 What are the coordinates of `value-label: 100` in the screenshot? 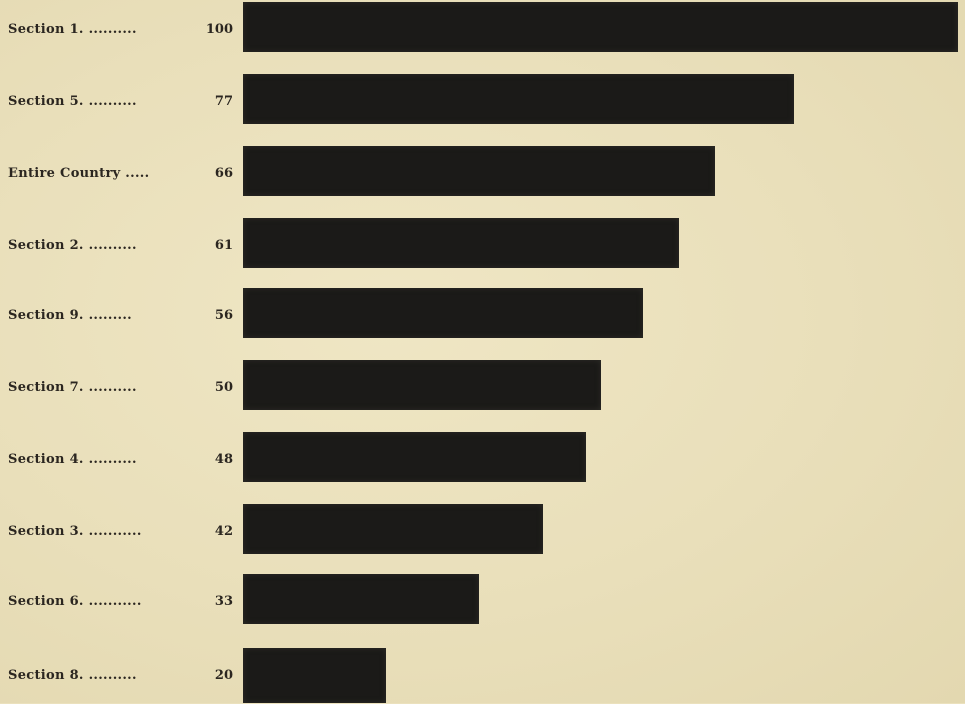 It's located at (219, 29).